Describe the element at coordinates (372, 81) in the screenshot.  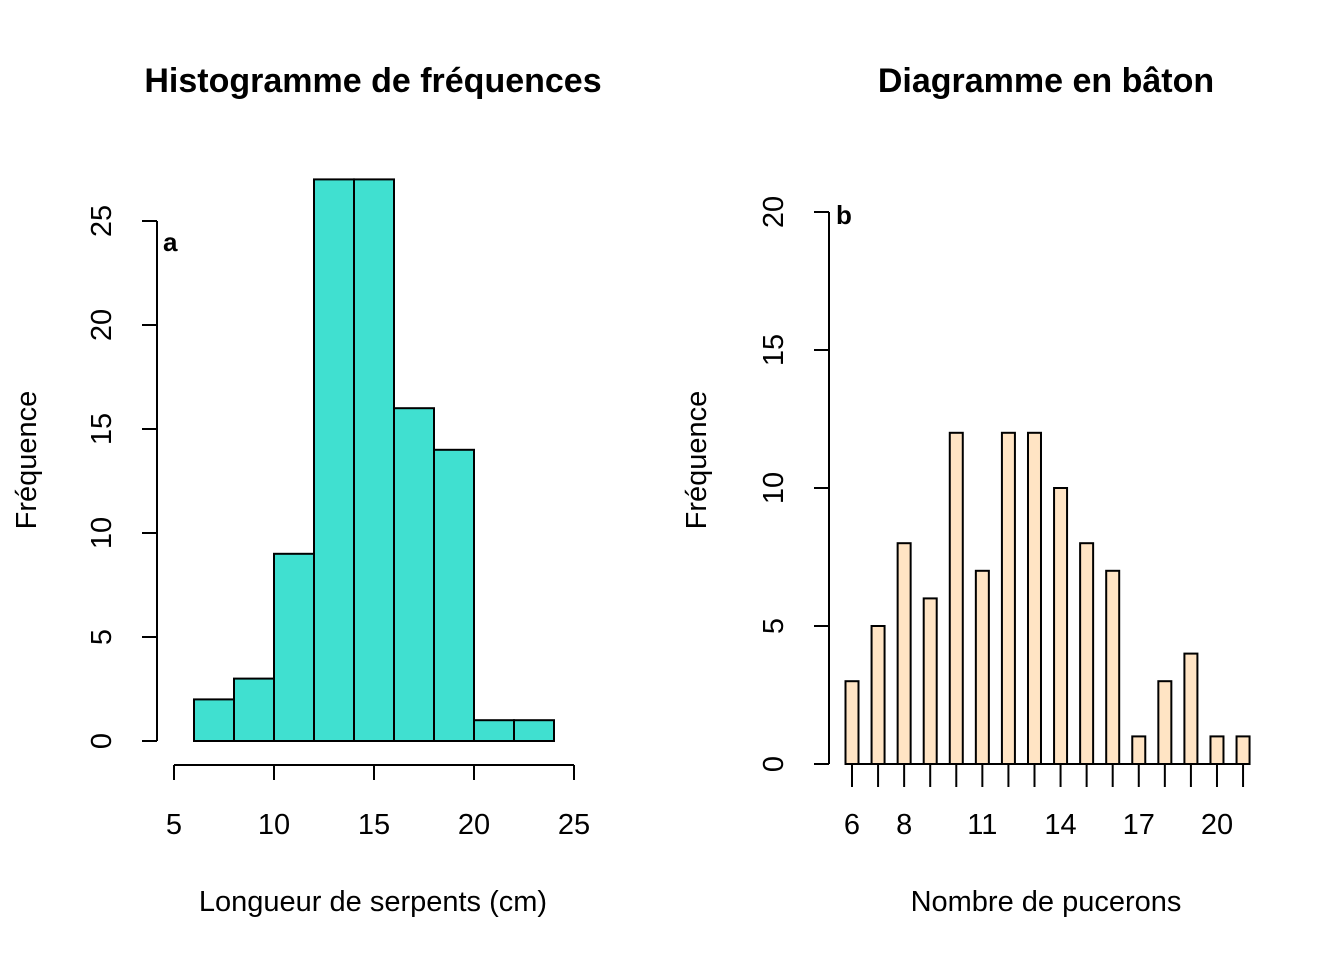
I see `histogram-title: Histogramme de fréquences` at that location.